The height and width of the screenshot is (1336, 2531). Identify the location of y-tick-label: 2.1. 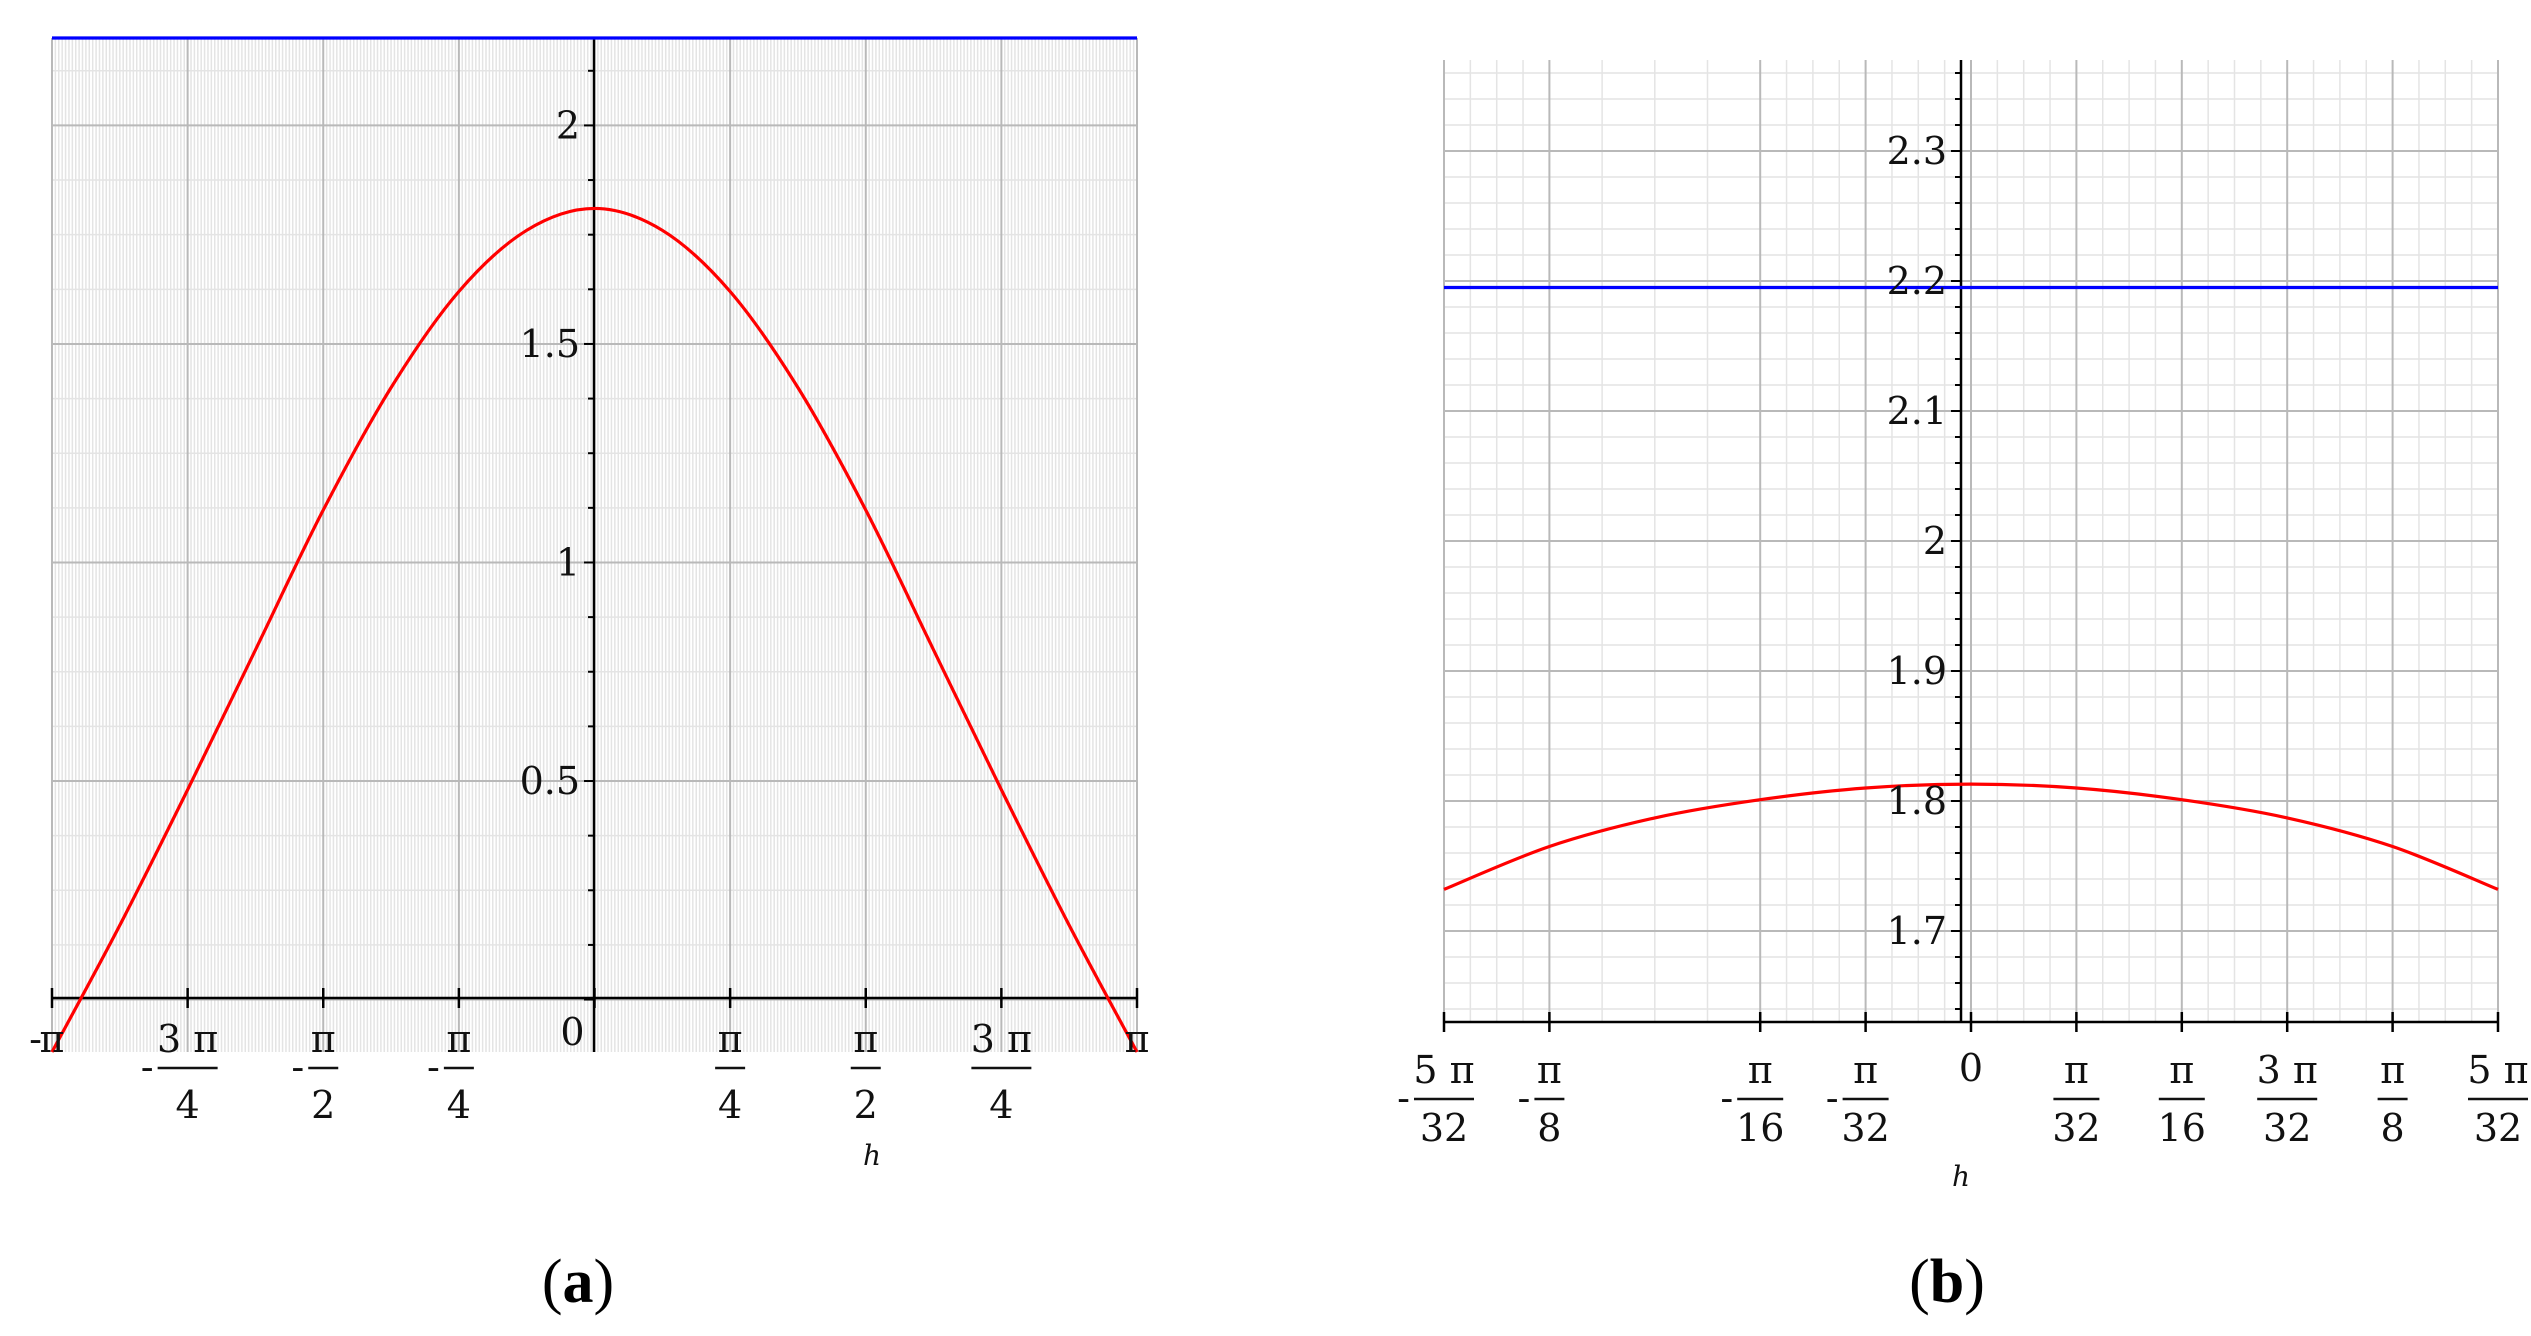
(1917, 411).